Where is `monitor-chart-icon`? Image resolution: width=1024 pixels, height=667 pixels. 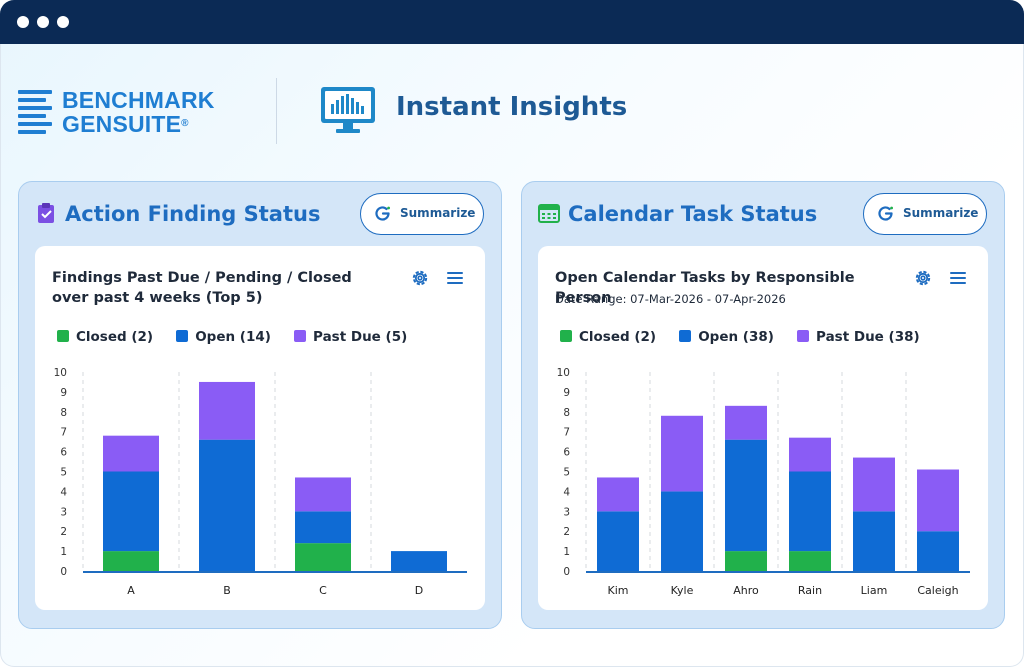
monitor-chart-icon is located at coordinates (348, 110).